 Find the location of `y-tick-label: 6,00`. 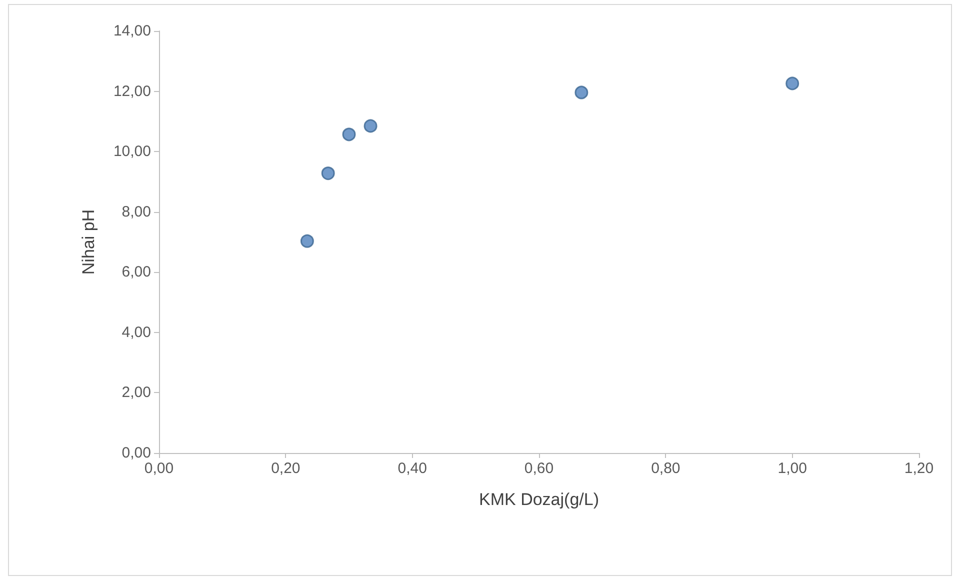

y-tick-label: 6,00 is located at coordinates (136, 272).